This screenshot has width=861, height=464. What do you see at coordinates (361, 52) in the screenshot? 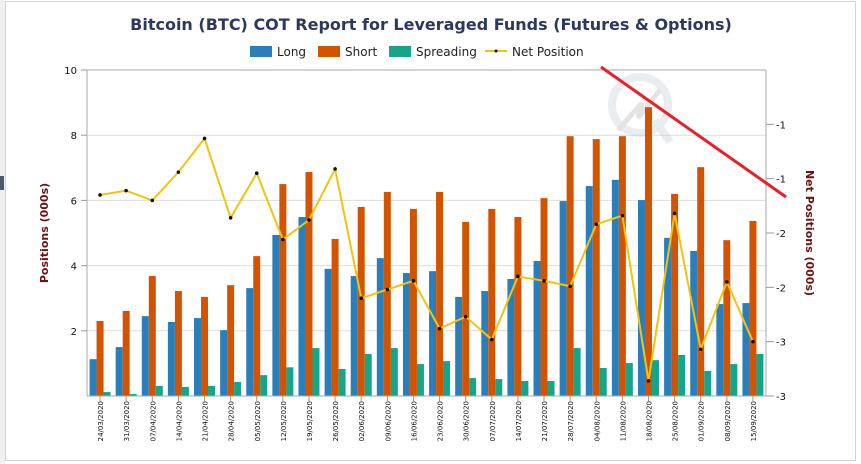
I see `legend-label: Short` at bounding box center [361, 52].